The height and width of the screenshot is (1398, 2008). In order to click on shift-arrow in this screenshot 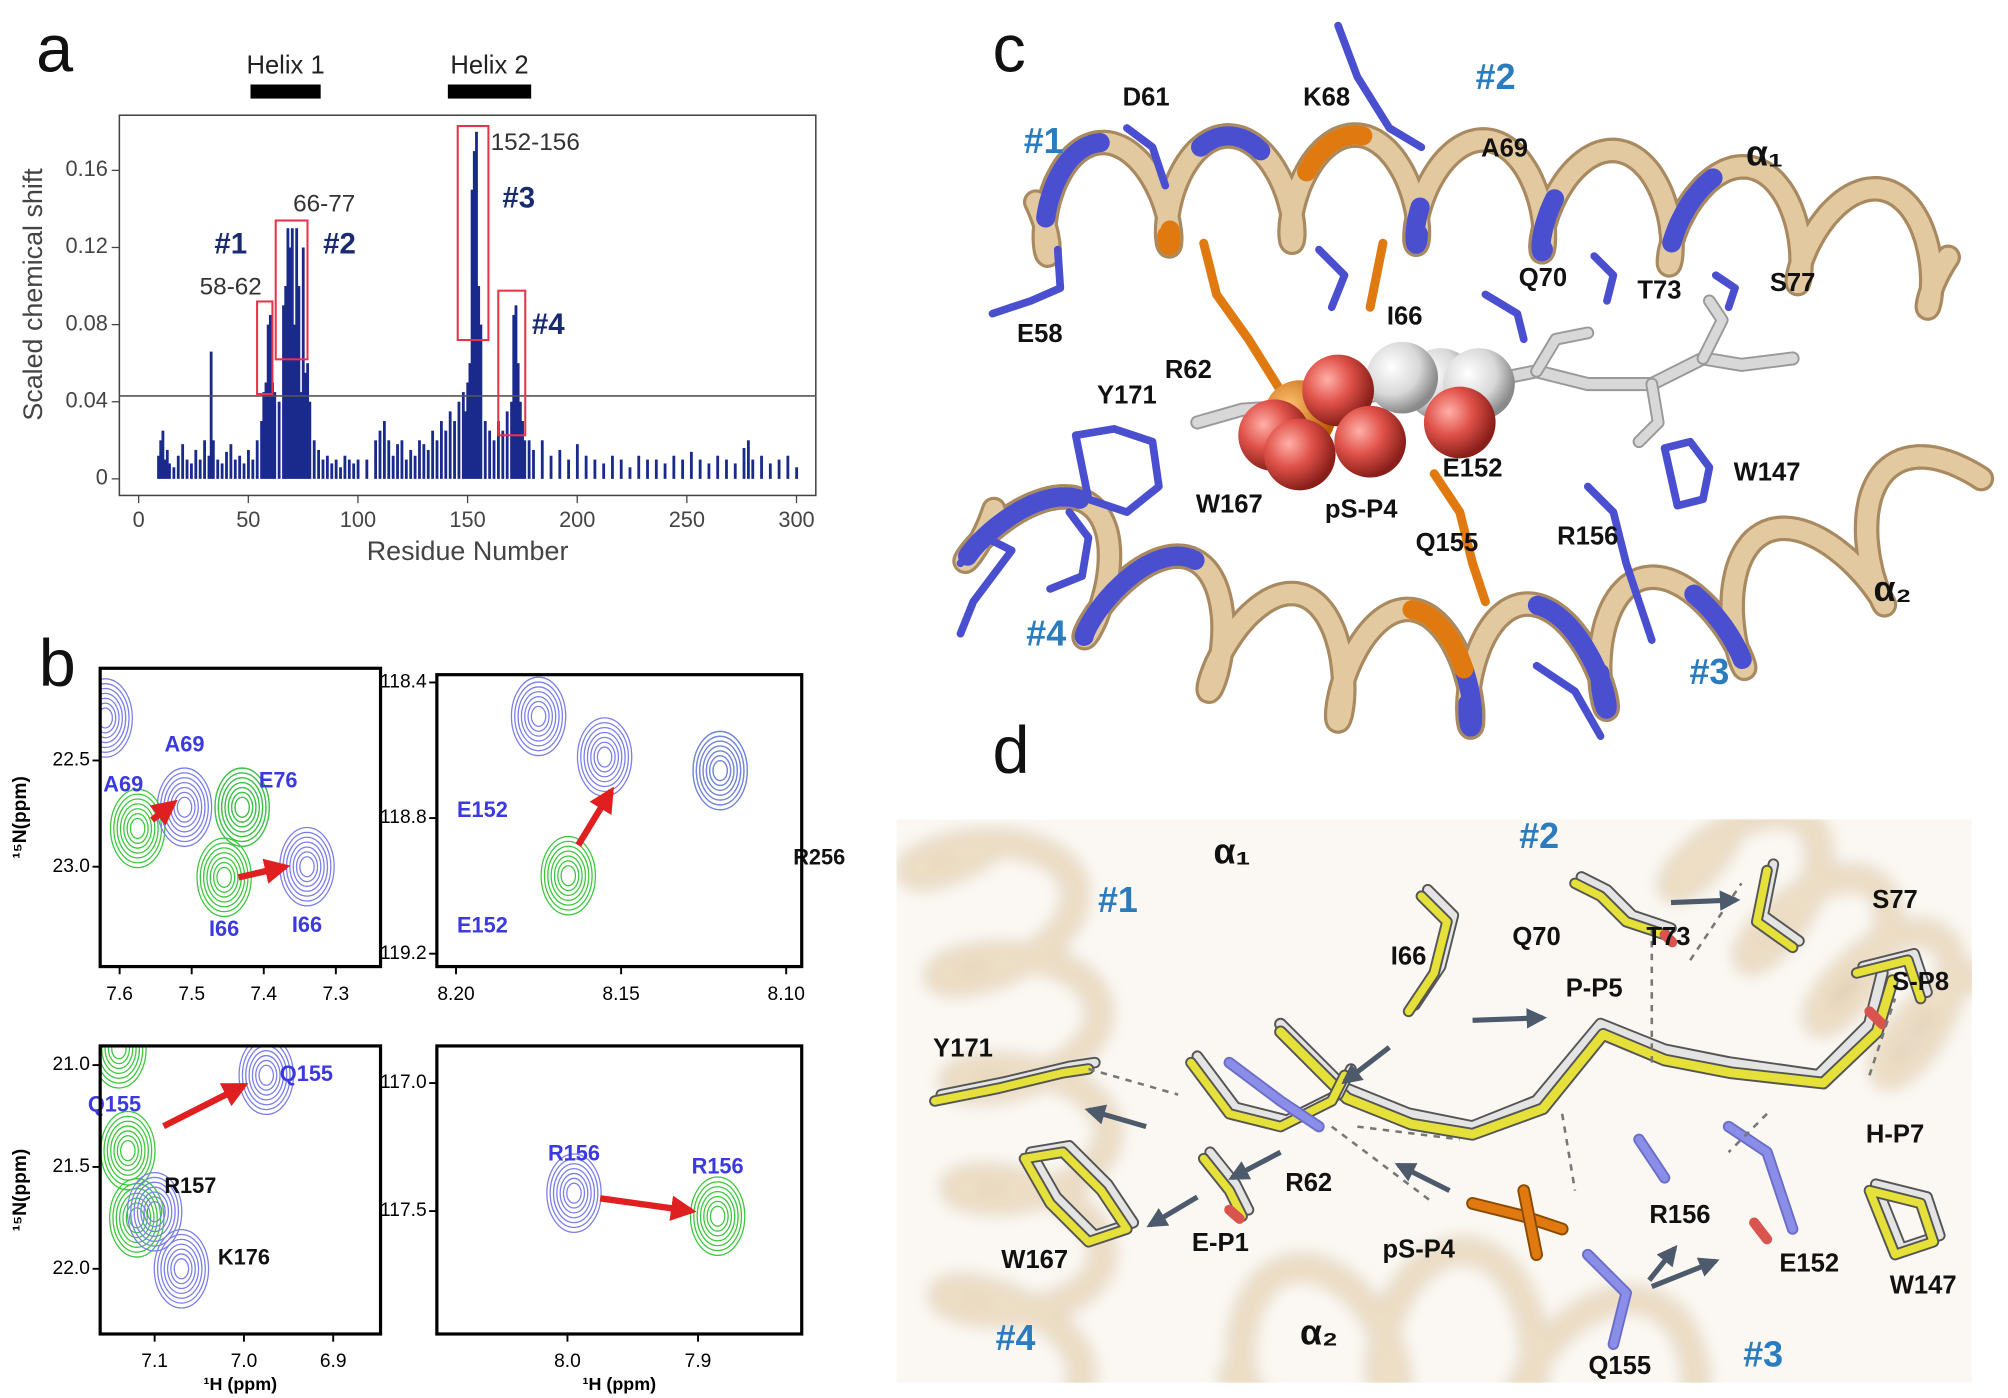, I will do `click(594, 816)`.